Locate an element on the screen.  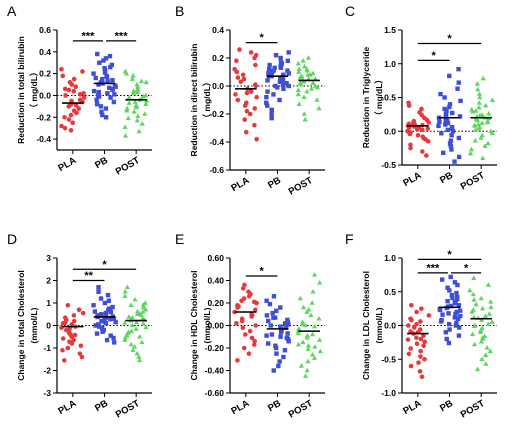
y-tick-label: -2 is located at coordinates (47, 371).